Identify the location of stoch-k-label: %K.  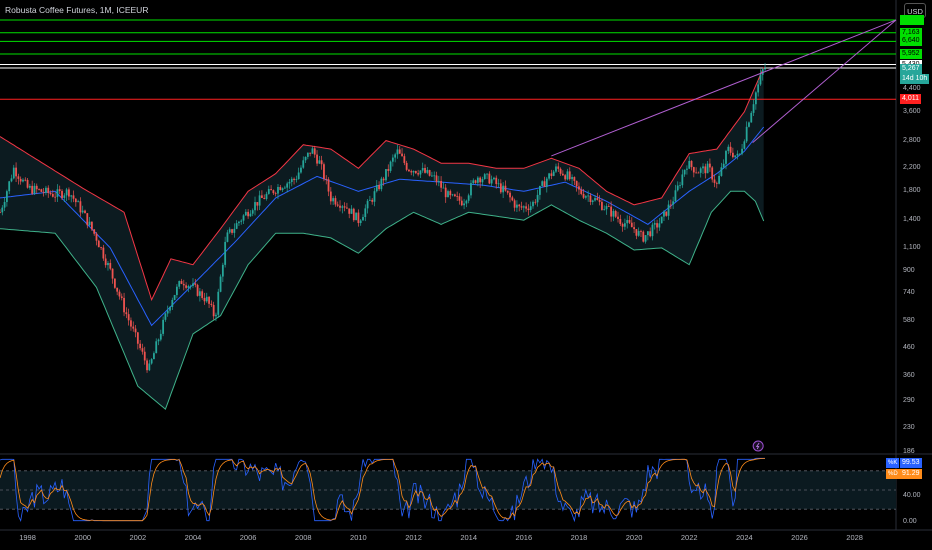
(893, 463).